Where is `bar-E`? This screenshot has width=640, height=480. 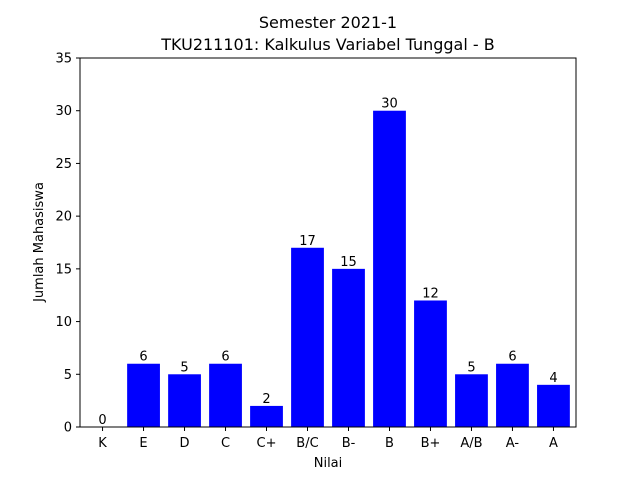
bar-E is located at coordinates (143, 395).